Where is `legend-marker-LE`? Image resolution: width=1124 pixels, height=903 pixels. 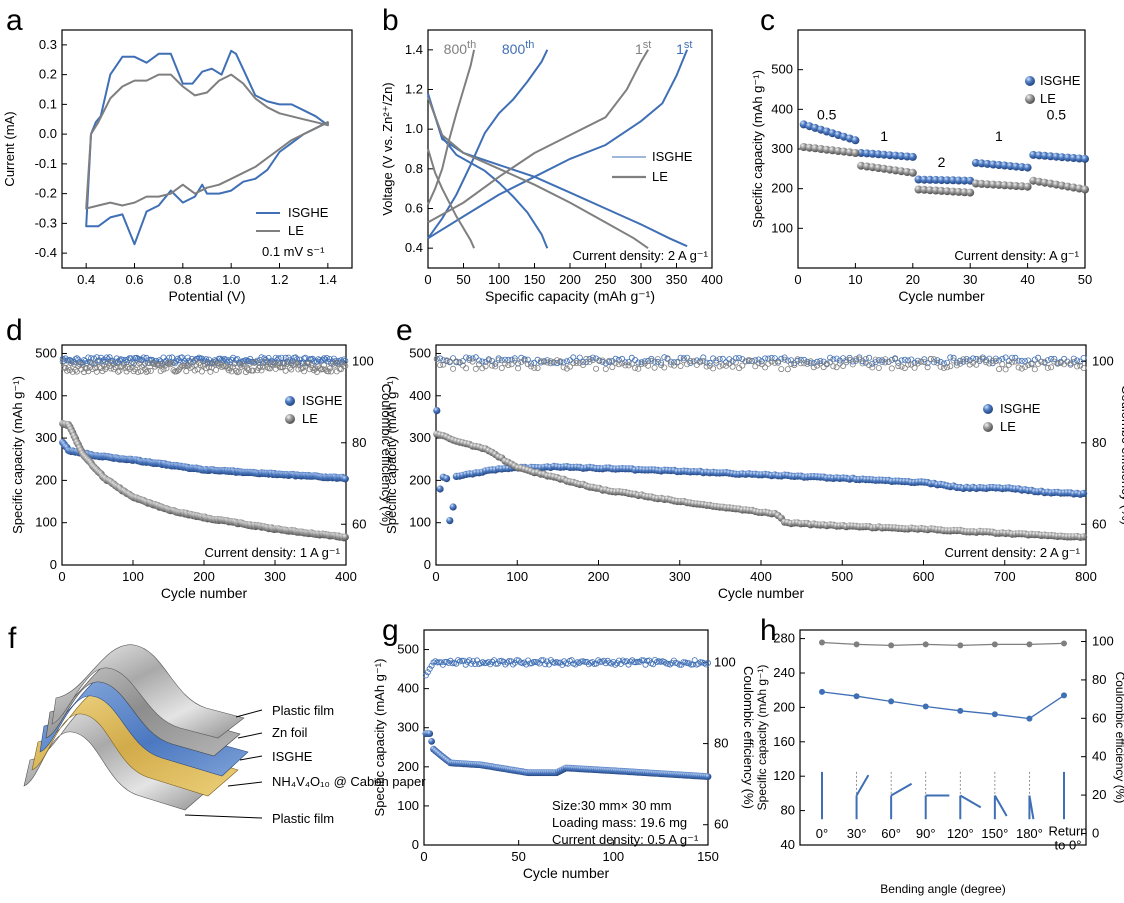
legend-marker-LE is located at coordinates (1030, 99).